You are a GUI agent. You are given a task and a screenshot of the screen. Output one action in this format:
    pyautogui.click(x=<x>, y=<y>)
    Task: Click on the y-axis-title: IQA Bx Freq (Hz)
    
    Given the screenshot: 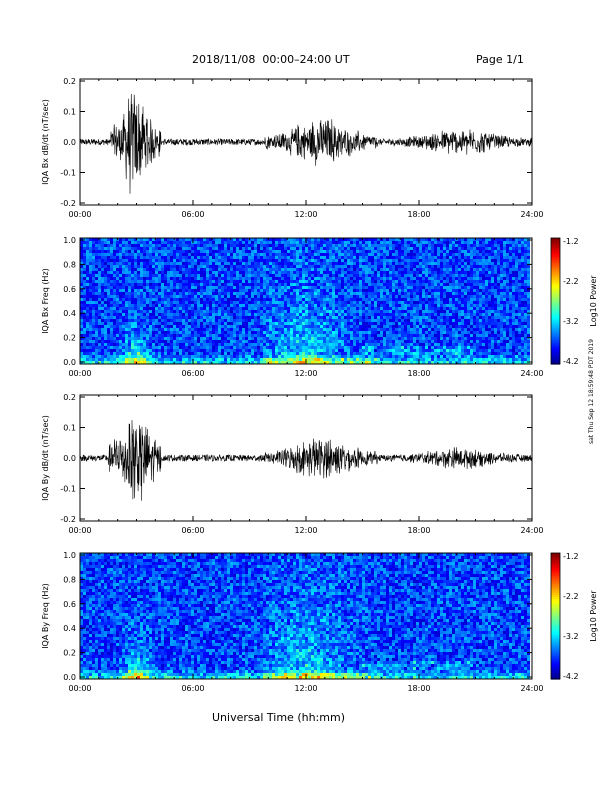 What is the action you would take?
    pyautogui.click(x=45, y=301)
    